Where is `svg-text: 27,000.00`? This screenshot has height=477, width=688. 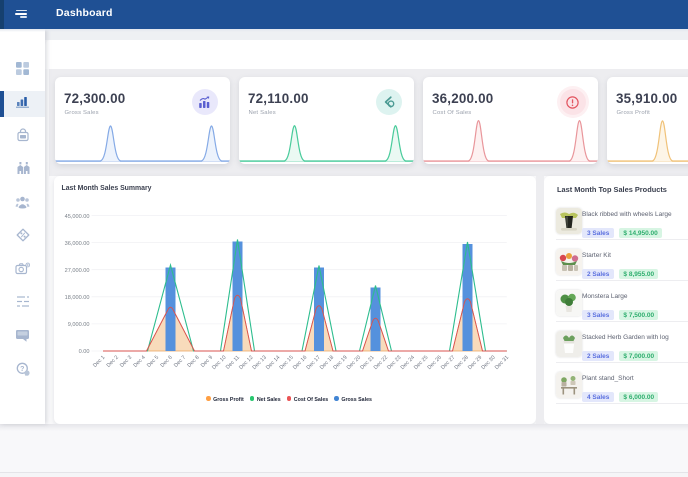 svg-text: 27,000.00 is located at coordinates (77, 271).